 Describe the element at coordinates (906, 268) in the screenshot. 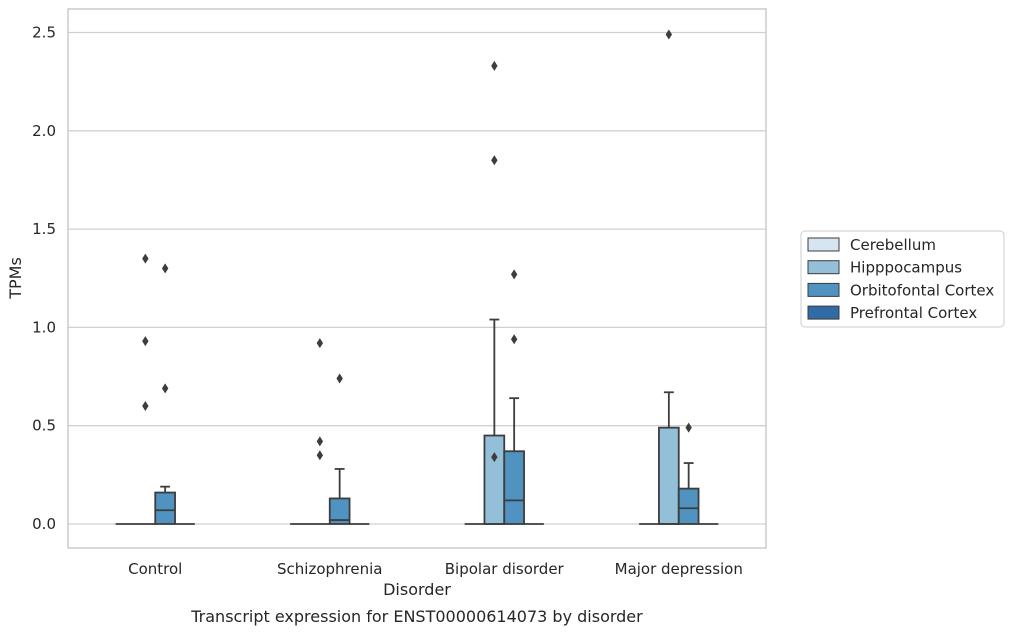

I see `legend-label: Hipppocampus` at that location.